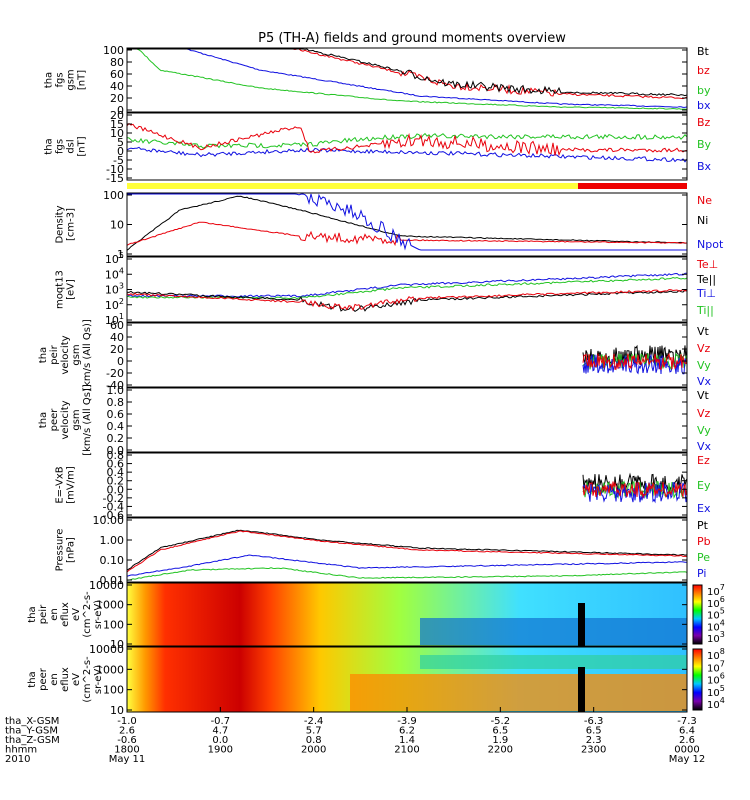 Image resolution: width=750 pixels, height=800 pixels. What do you see at coordinates (703, 460) in the screenshot?
I see `legend-entry: Ez` at bounding box center [703, 460].